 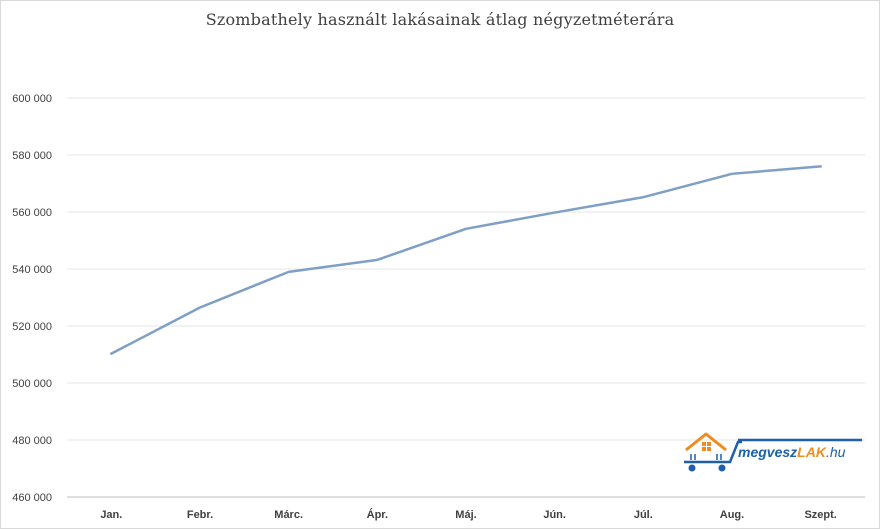 What do you see at coordinates (32, 99) in the screenshot?
I see `y-tick-label: 600 000` at bounding box center [32, 99].